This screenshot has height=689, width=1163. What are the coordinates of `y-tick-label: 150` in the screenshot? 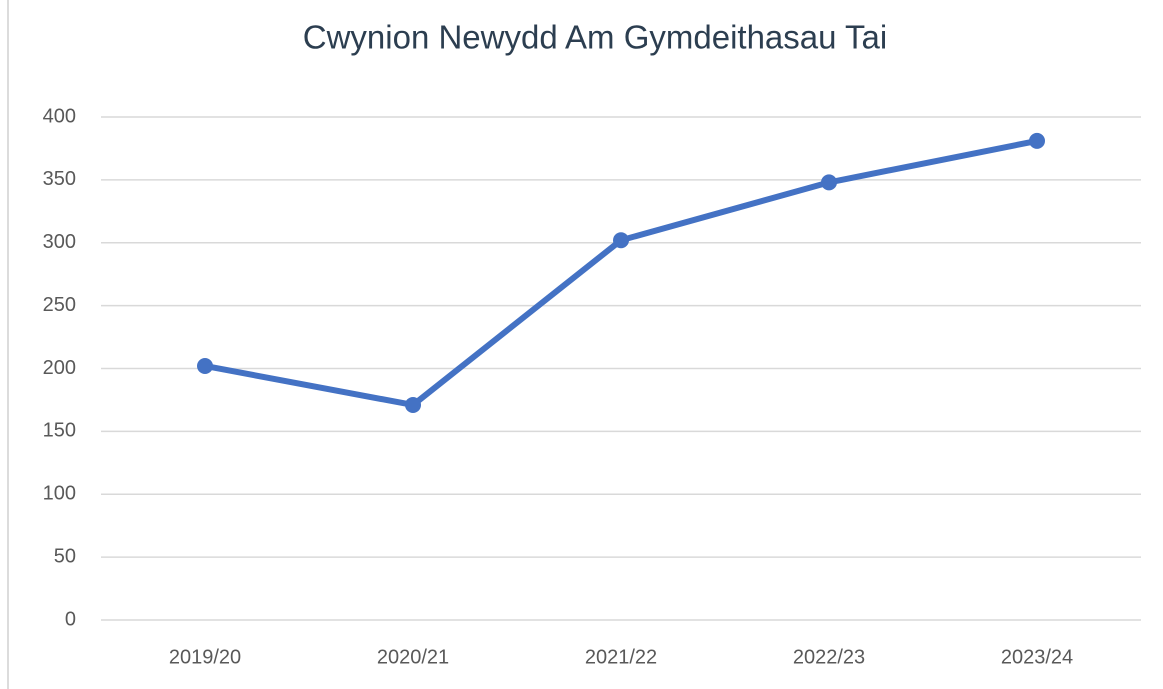 It's located at (59, 431).